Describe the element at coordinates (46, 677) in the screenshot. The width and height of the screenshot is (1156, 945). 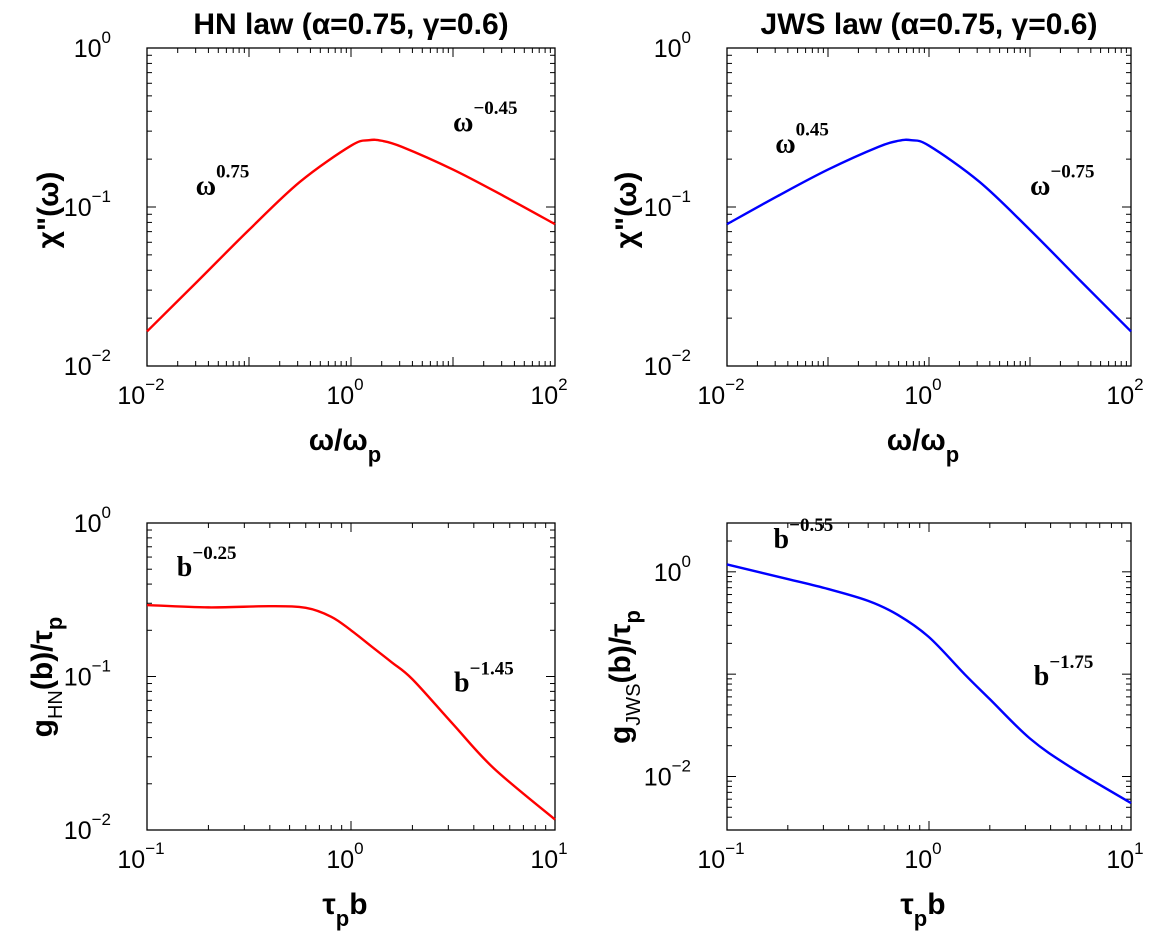
I see `y-axis-label: gHN(b)/τp` at that location.